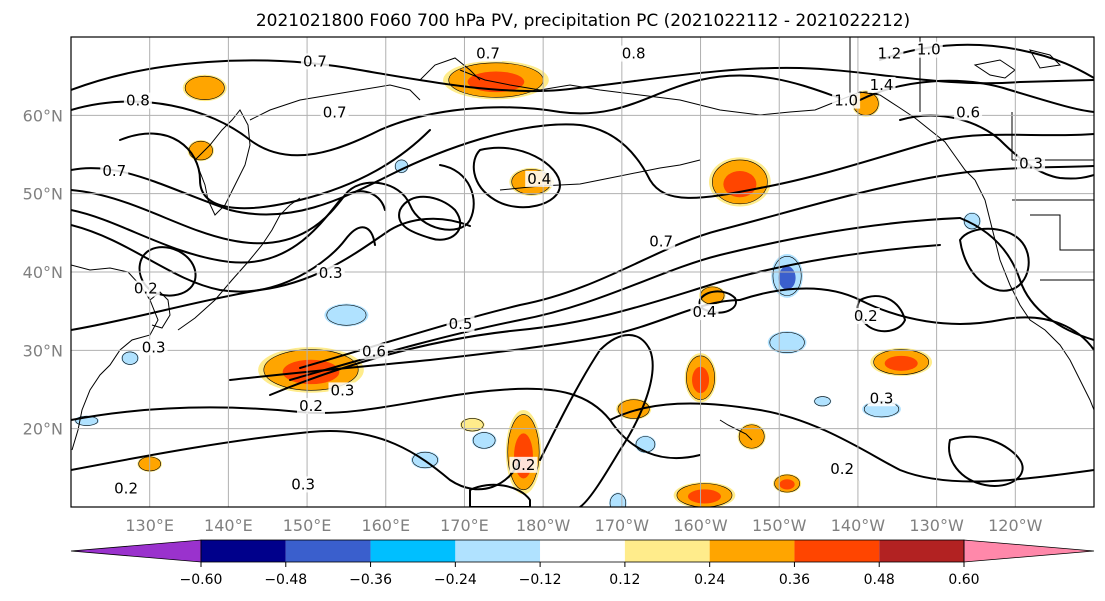 This screenshot has height=601, width=1105. Describe the element at coordinates (115, 357) in the screenshot. I see `coastline-asia` at that location.